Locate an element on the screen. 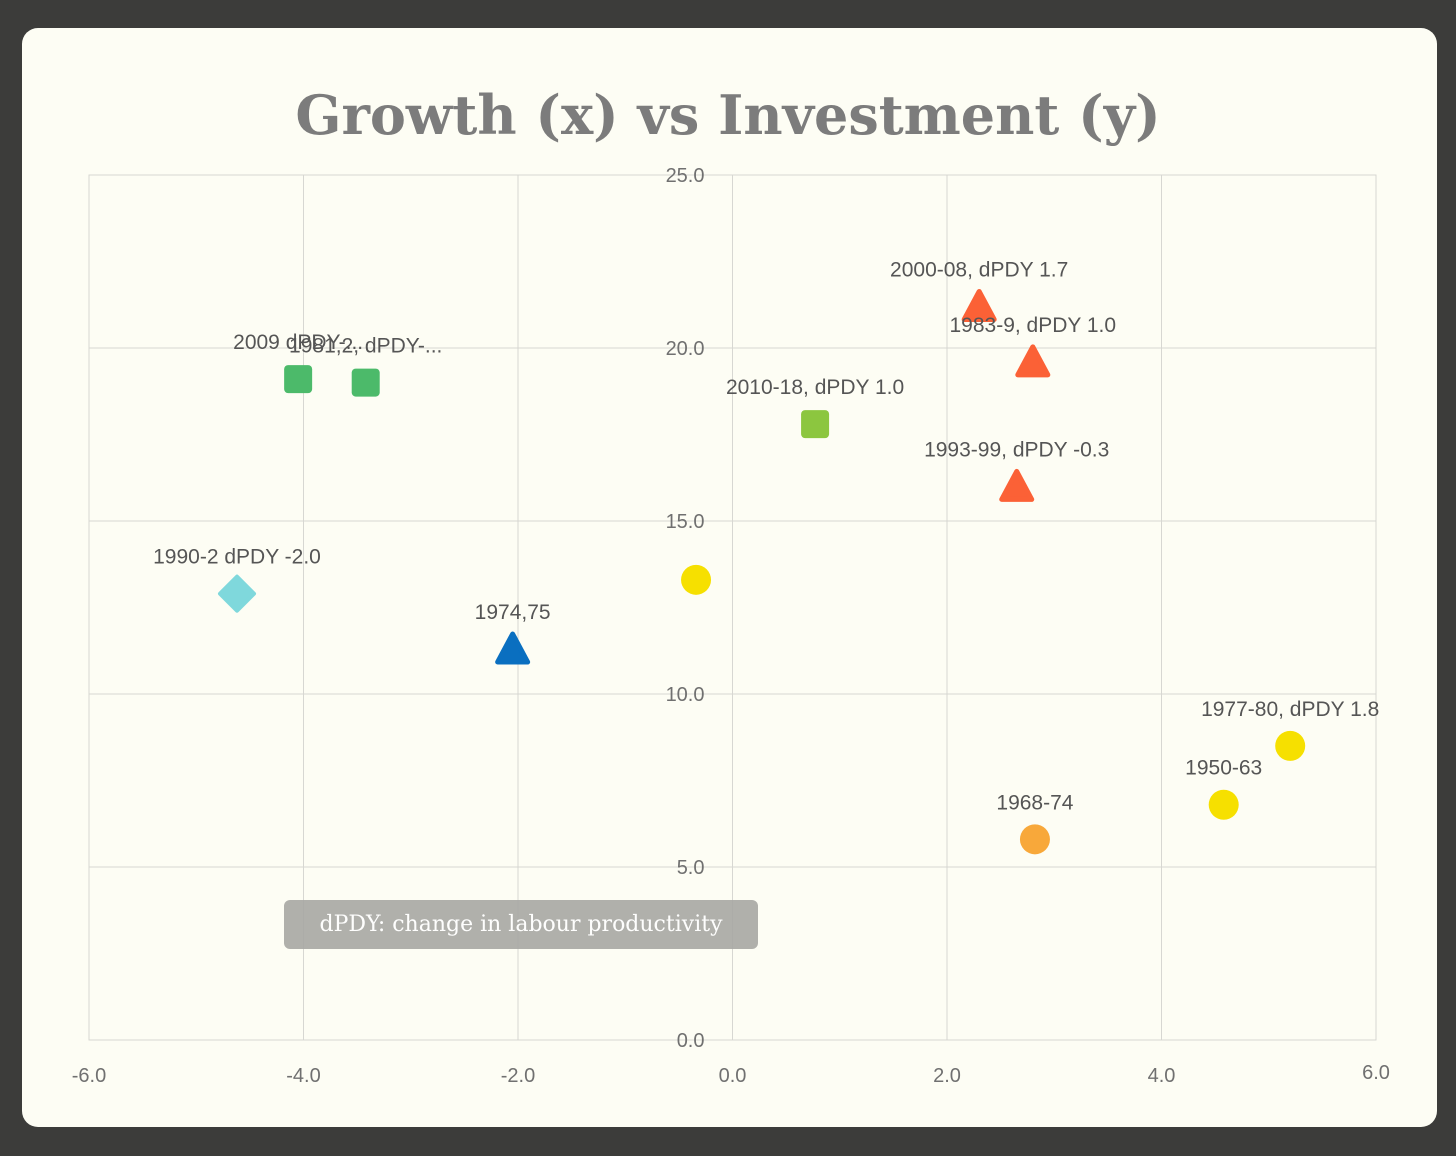  x-tick-label: -6.0 is located at coordinates (89, 1076).